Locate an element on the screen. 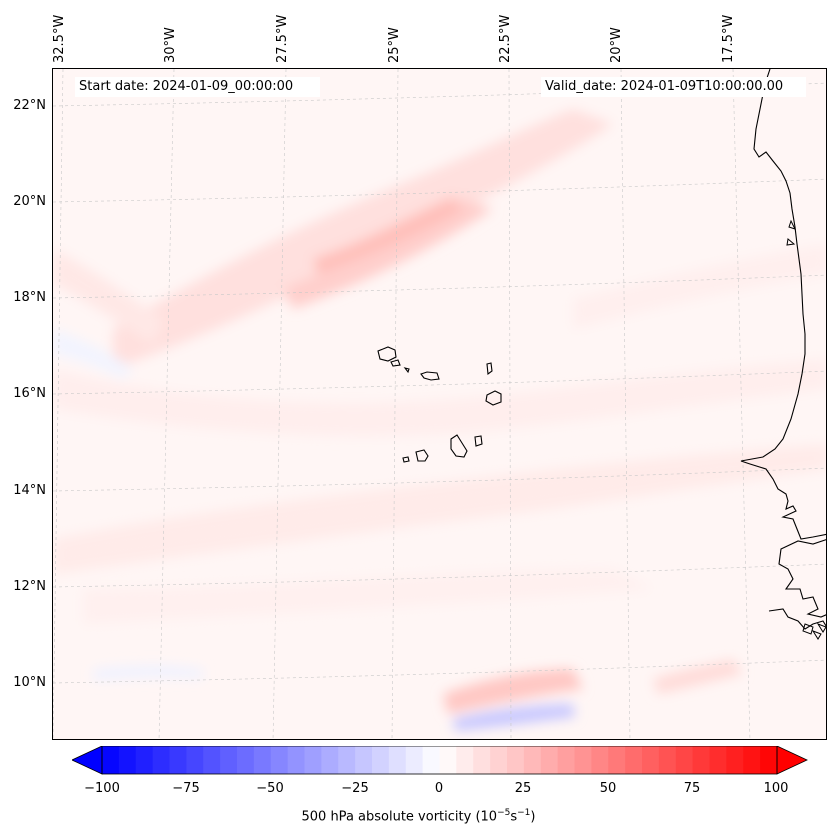  positive-band-north-core is located at coordinates (388, 254).